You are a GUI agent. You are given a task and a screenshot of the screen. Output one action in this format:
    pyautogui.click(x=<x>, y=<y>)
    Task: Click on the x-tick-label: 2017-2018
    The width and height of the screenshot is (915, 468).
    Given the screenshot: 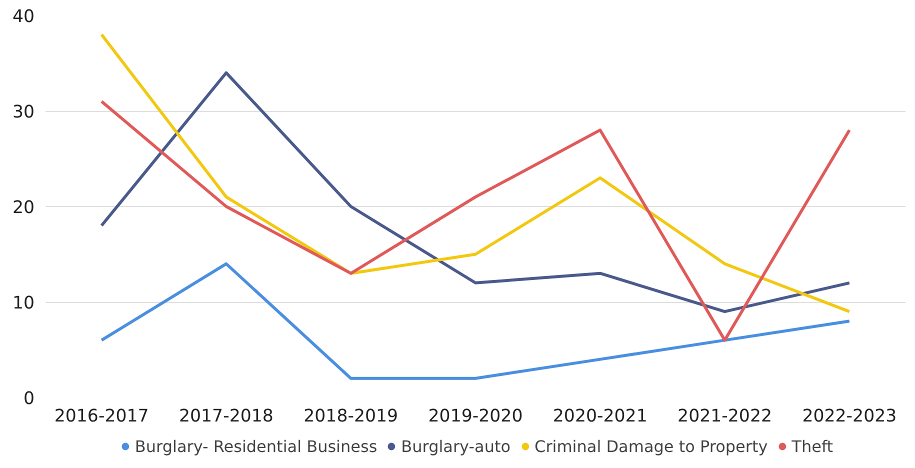 What is the action you would take?
    pyautogui.click(x=226, y=416)
    